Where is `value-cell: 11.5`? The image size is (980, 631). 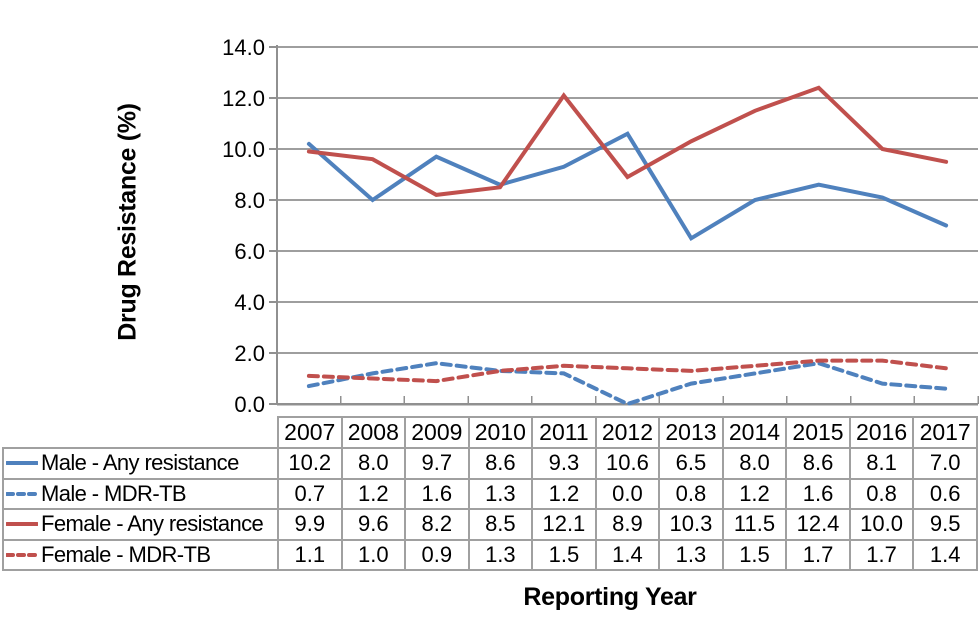
value-cell: 11.5 is located at coordinates (754, 524).